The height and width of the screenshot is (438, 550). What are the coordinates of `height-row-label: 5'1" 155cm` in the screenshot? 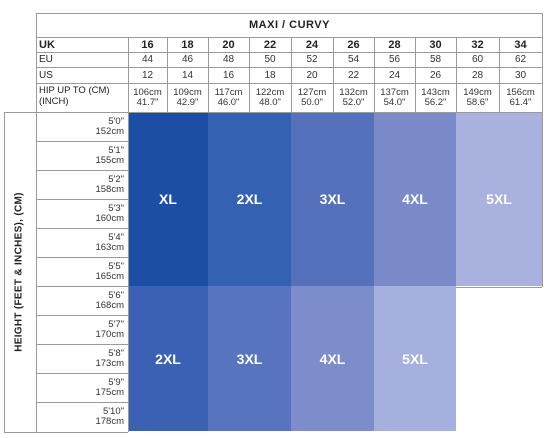 It's located at (82, 155).